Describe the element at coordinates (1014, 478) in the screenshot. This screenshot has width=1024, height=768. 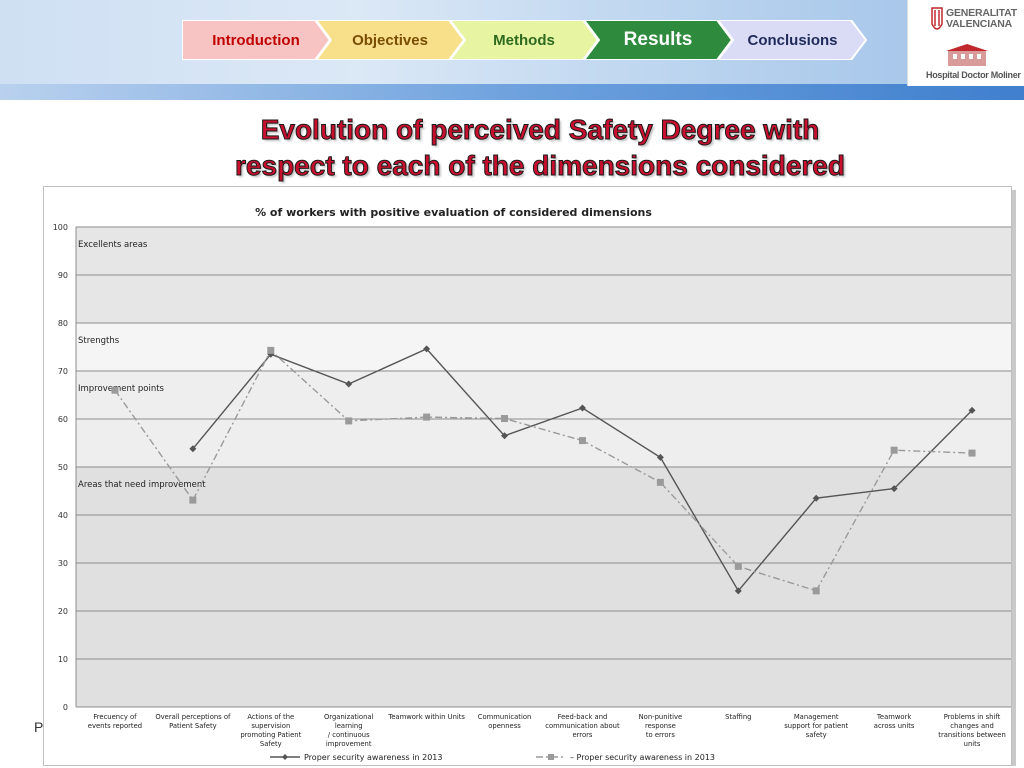
I see `chart-frame-shadow` at that location.